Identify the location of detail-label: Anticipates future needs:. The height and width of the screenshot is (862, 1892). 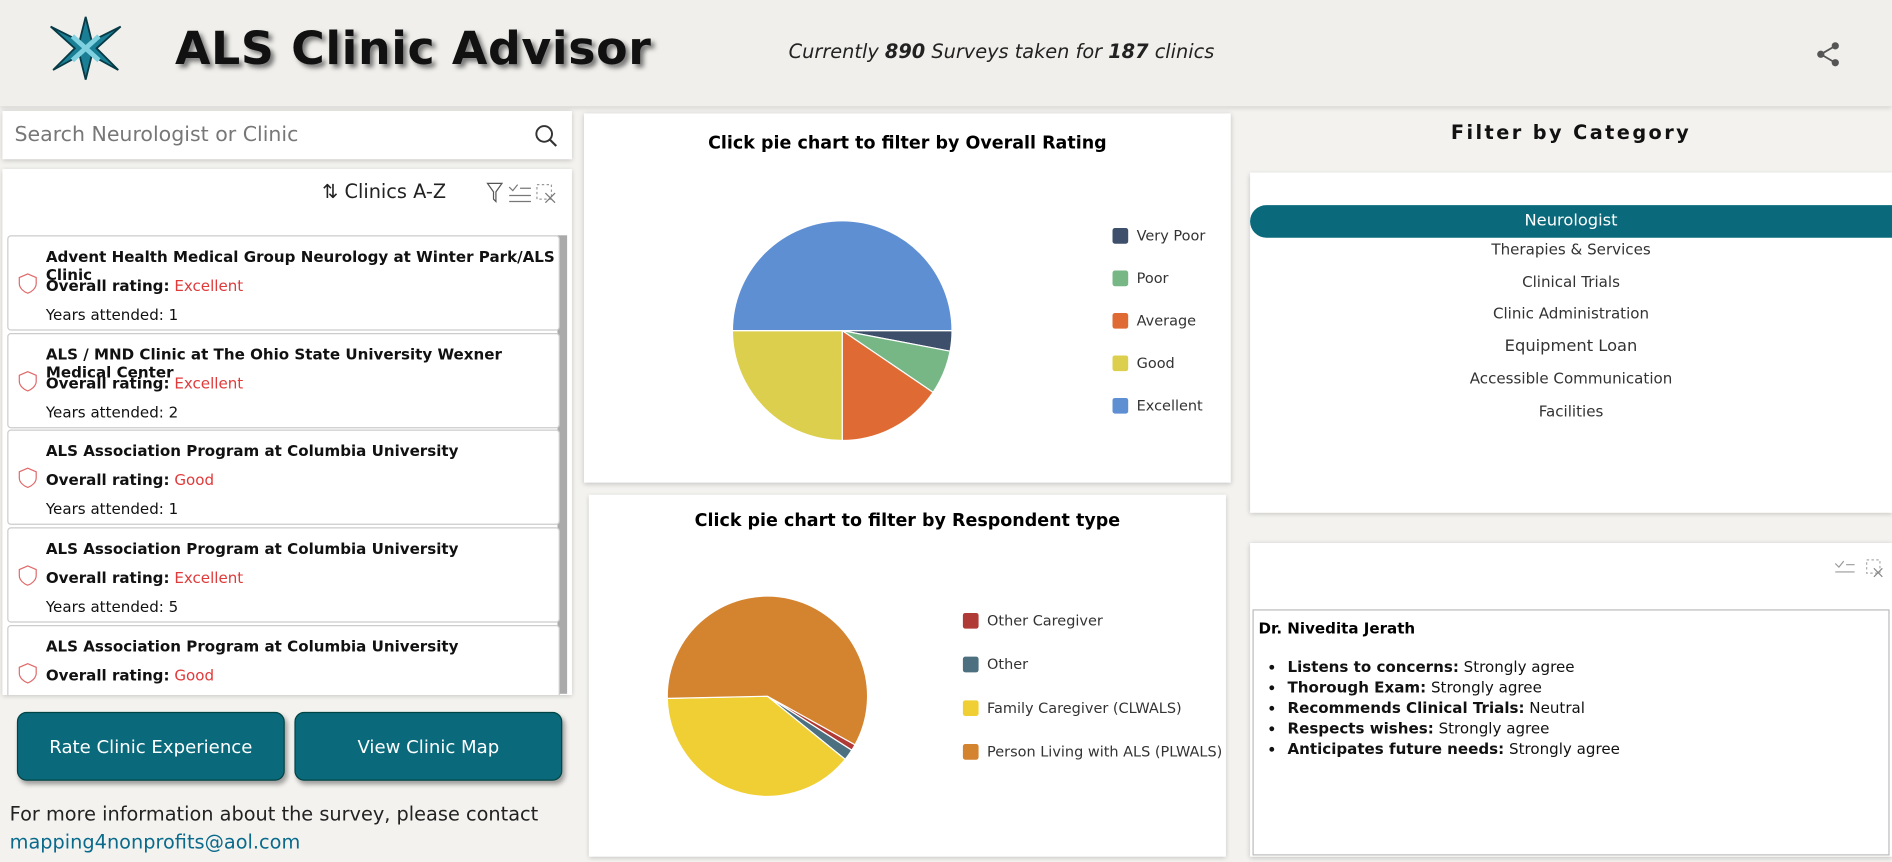
(1396, 748).